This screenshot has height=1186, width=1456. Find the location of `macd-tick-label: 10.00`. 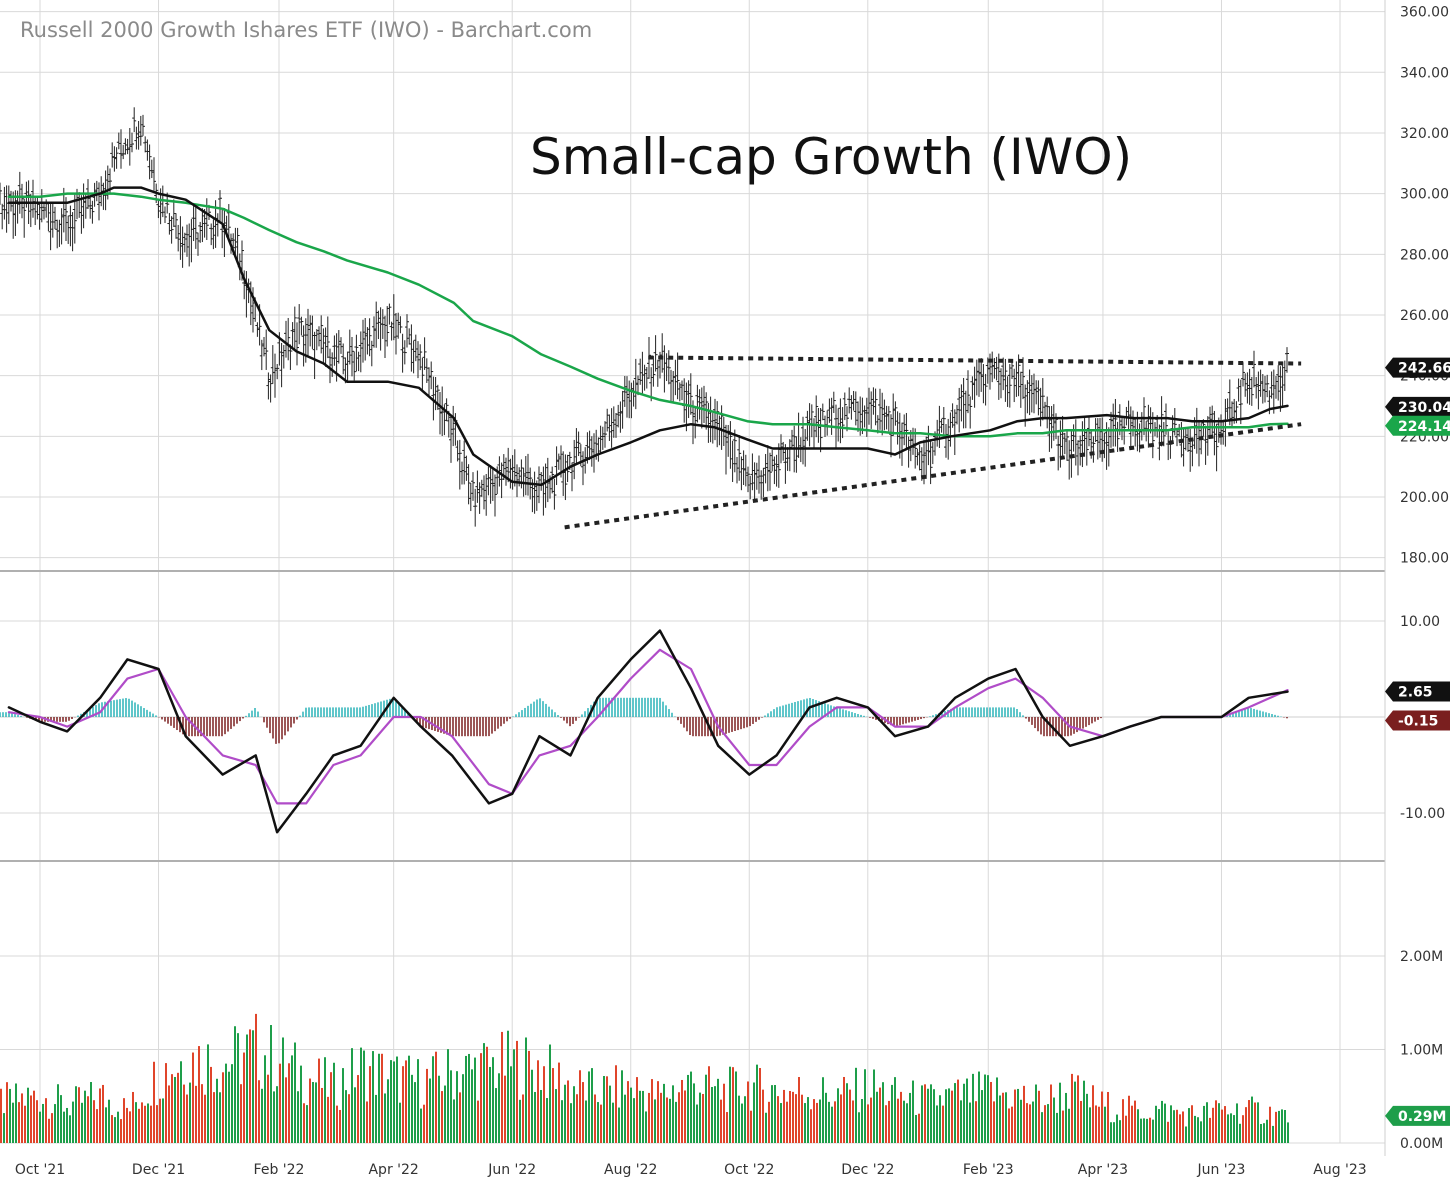

macd-tick-label: 10.00 is located at coordinates (1420, 622).